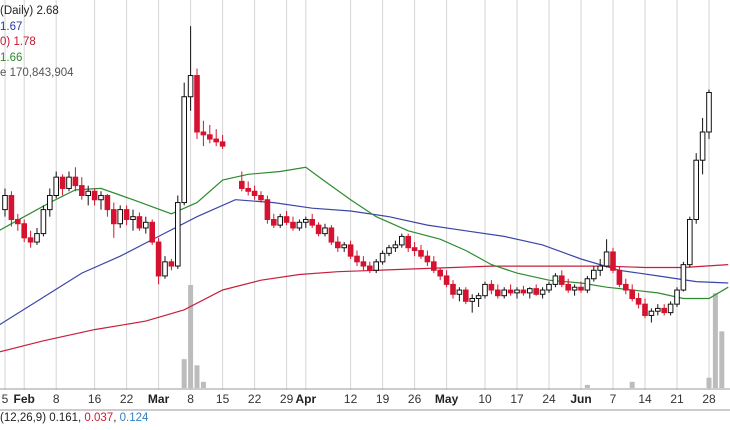 This screenshot has height=430, width=730. Describe the element at coordinates (613, 399) in the screenshot. I see `x-tick-label: 7` at that location.